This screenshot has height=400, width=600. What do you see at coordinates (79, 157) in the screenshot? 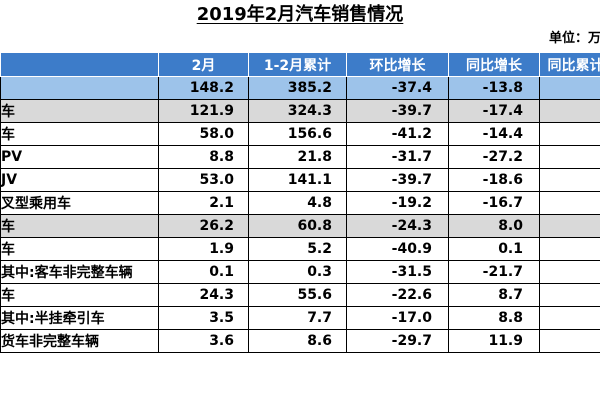
I see `cell-category: PV` at bounding box center [79, 157].